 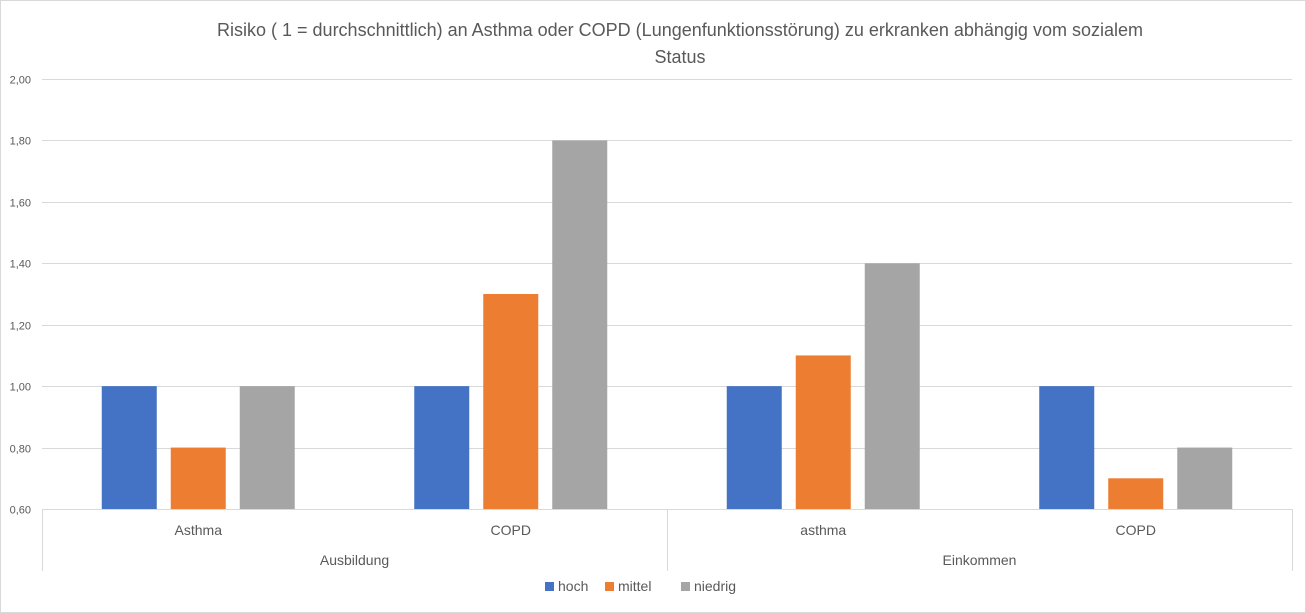 What do you see at coordinates (980, 560) in the screenshot?
I see `x-group-label: Einkommen` at bounding box center [980, 560].